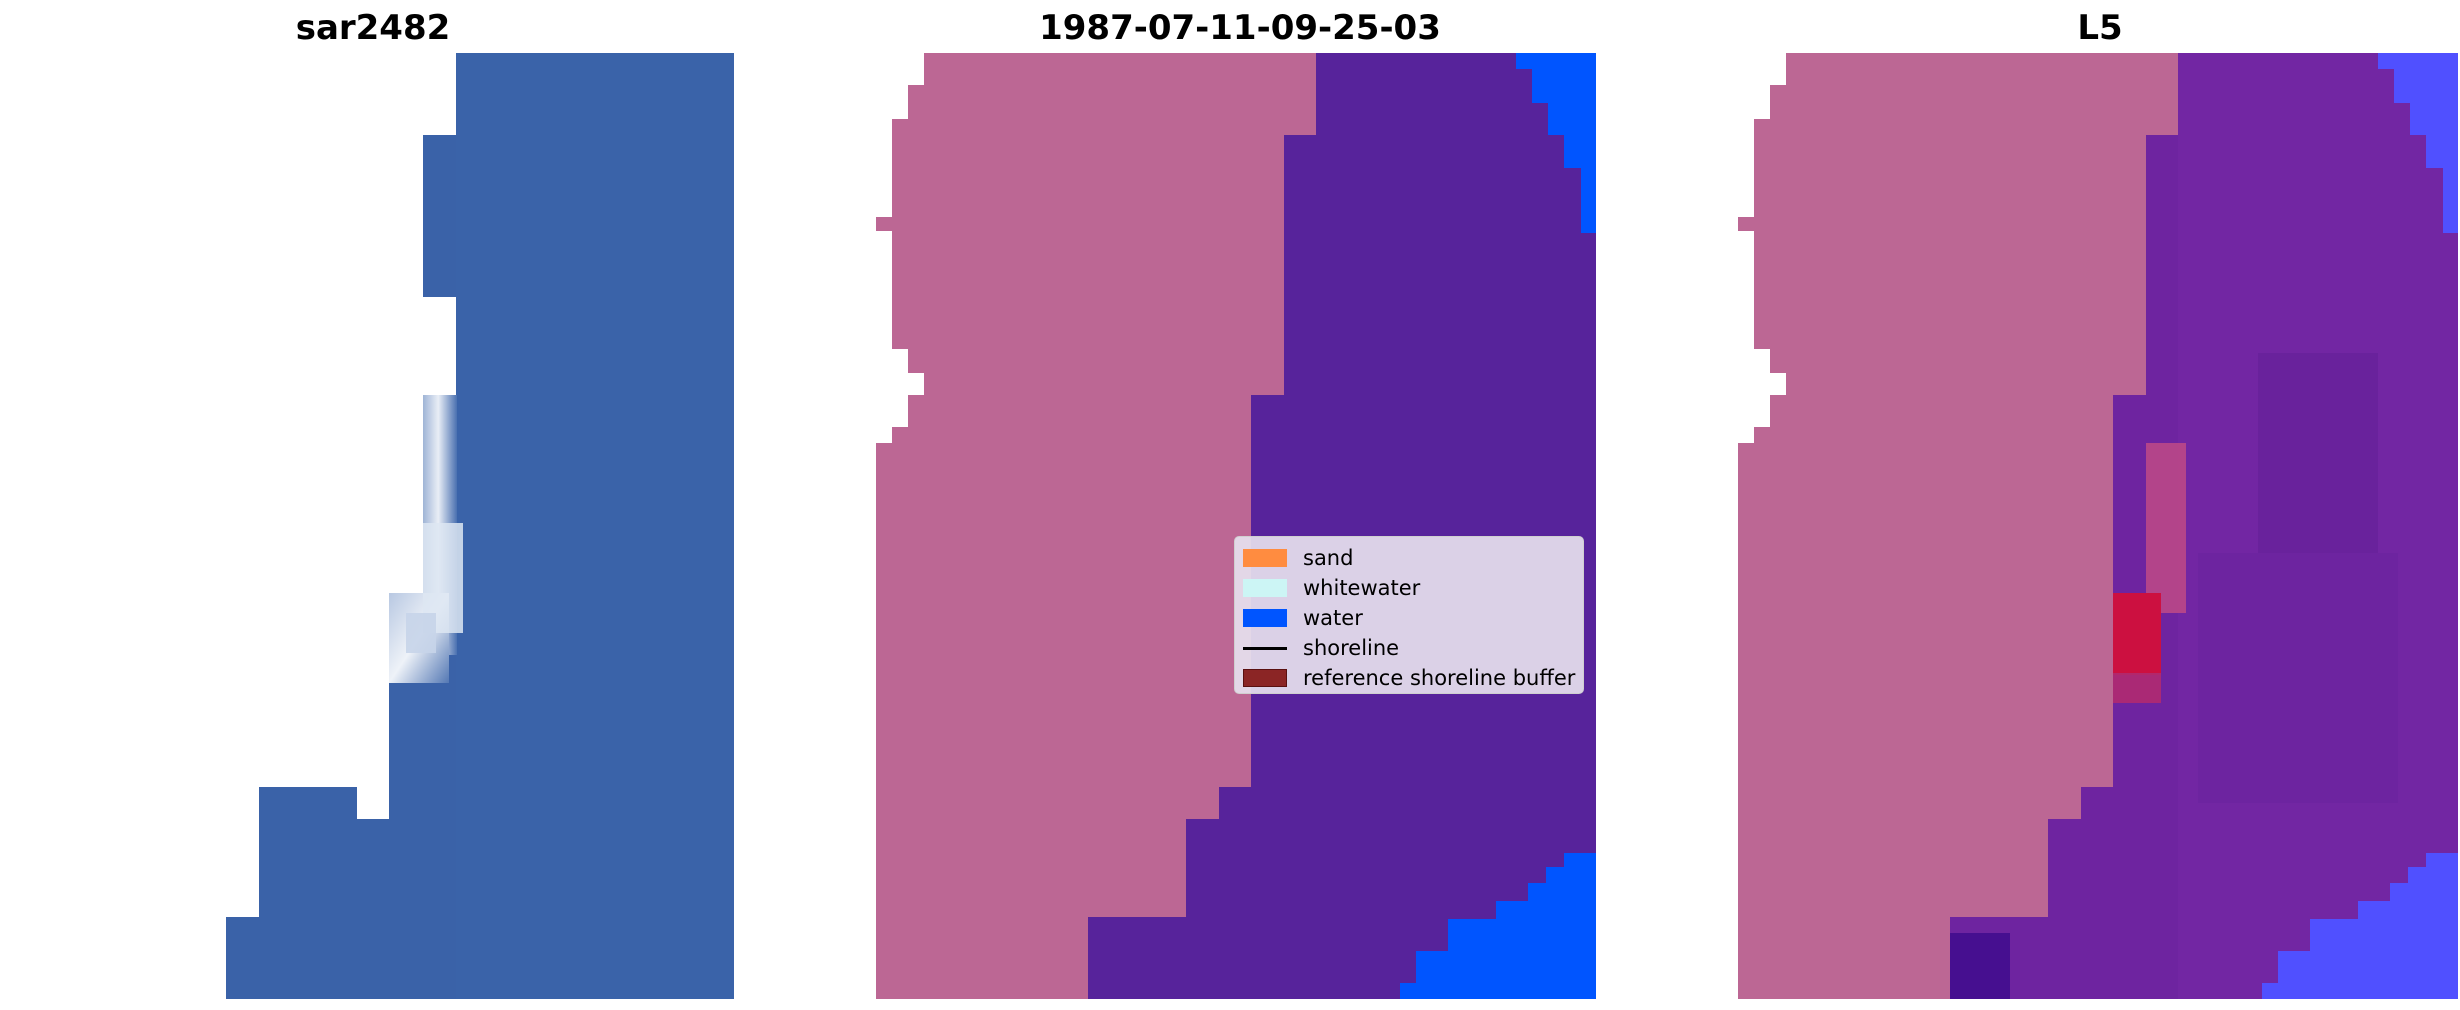  I want to click on overlay-bright-top, so click(2418, 143).